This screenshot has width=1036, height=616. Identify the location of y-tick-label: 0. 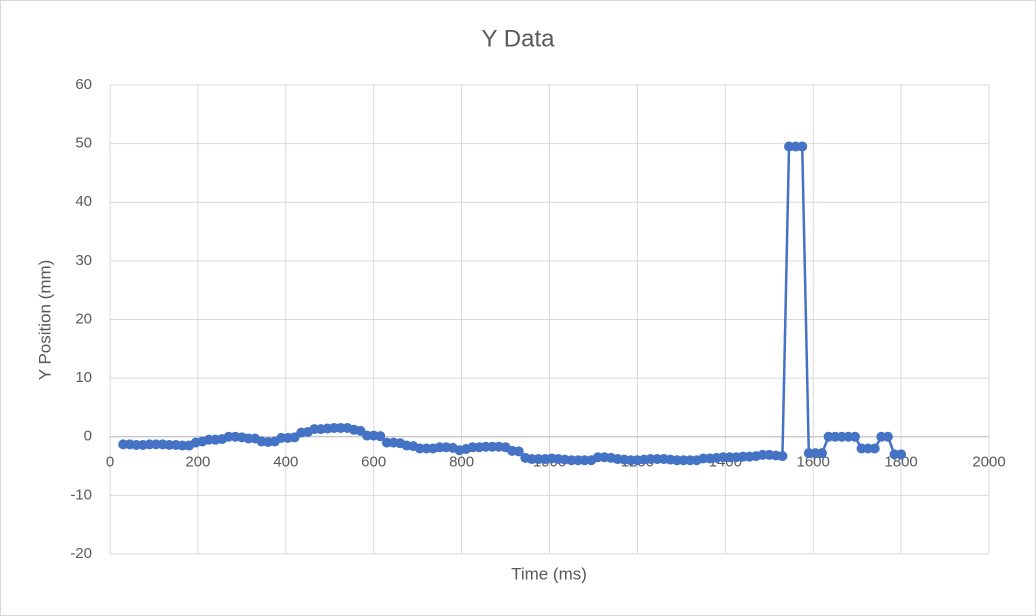
(88, 436).